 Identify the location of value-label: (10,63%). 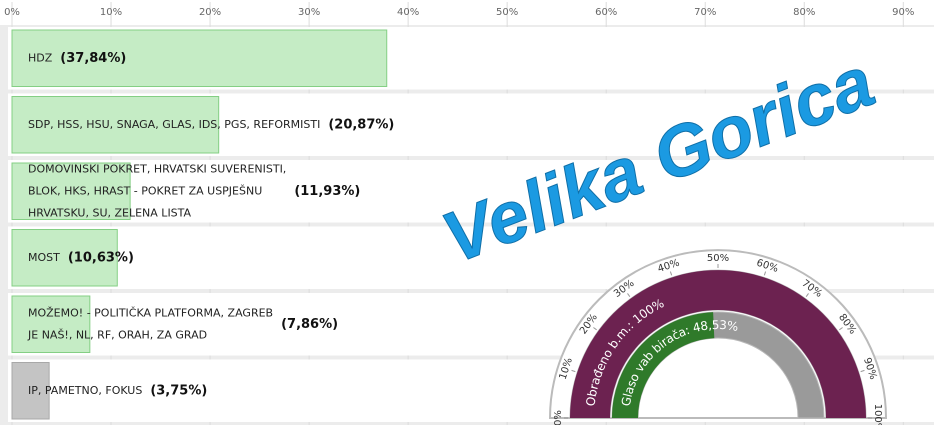
(101, 257).